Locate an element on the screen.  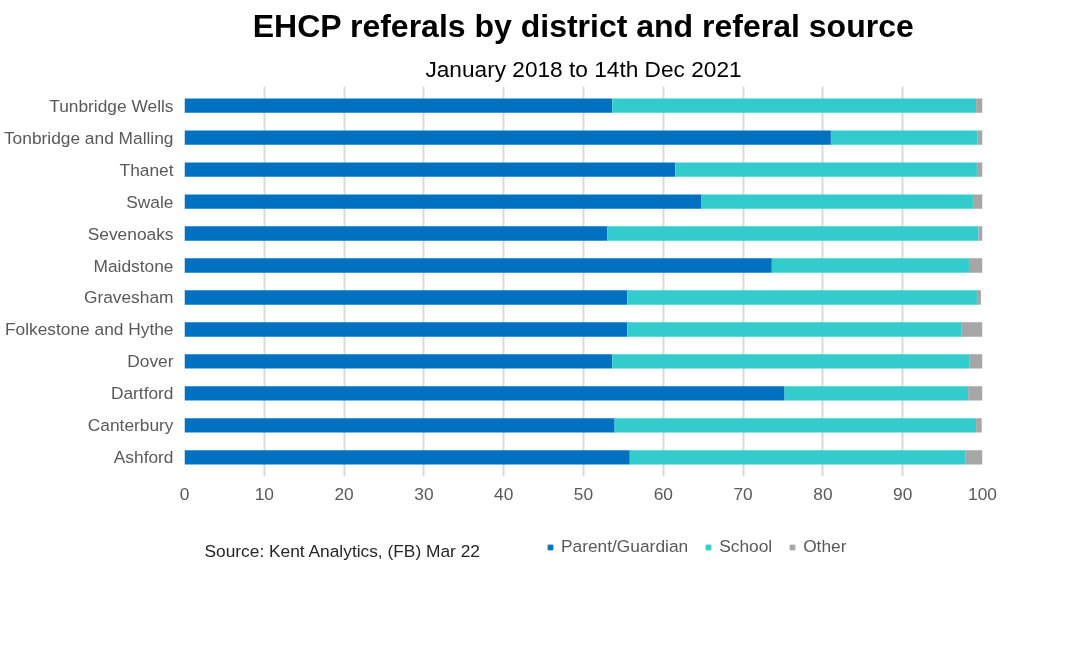
y-tick-label: Ashford is located at coordinates (143, 457).